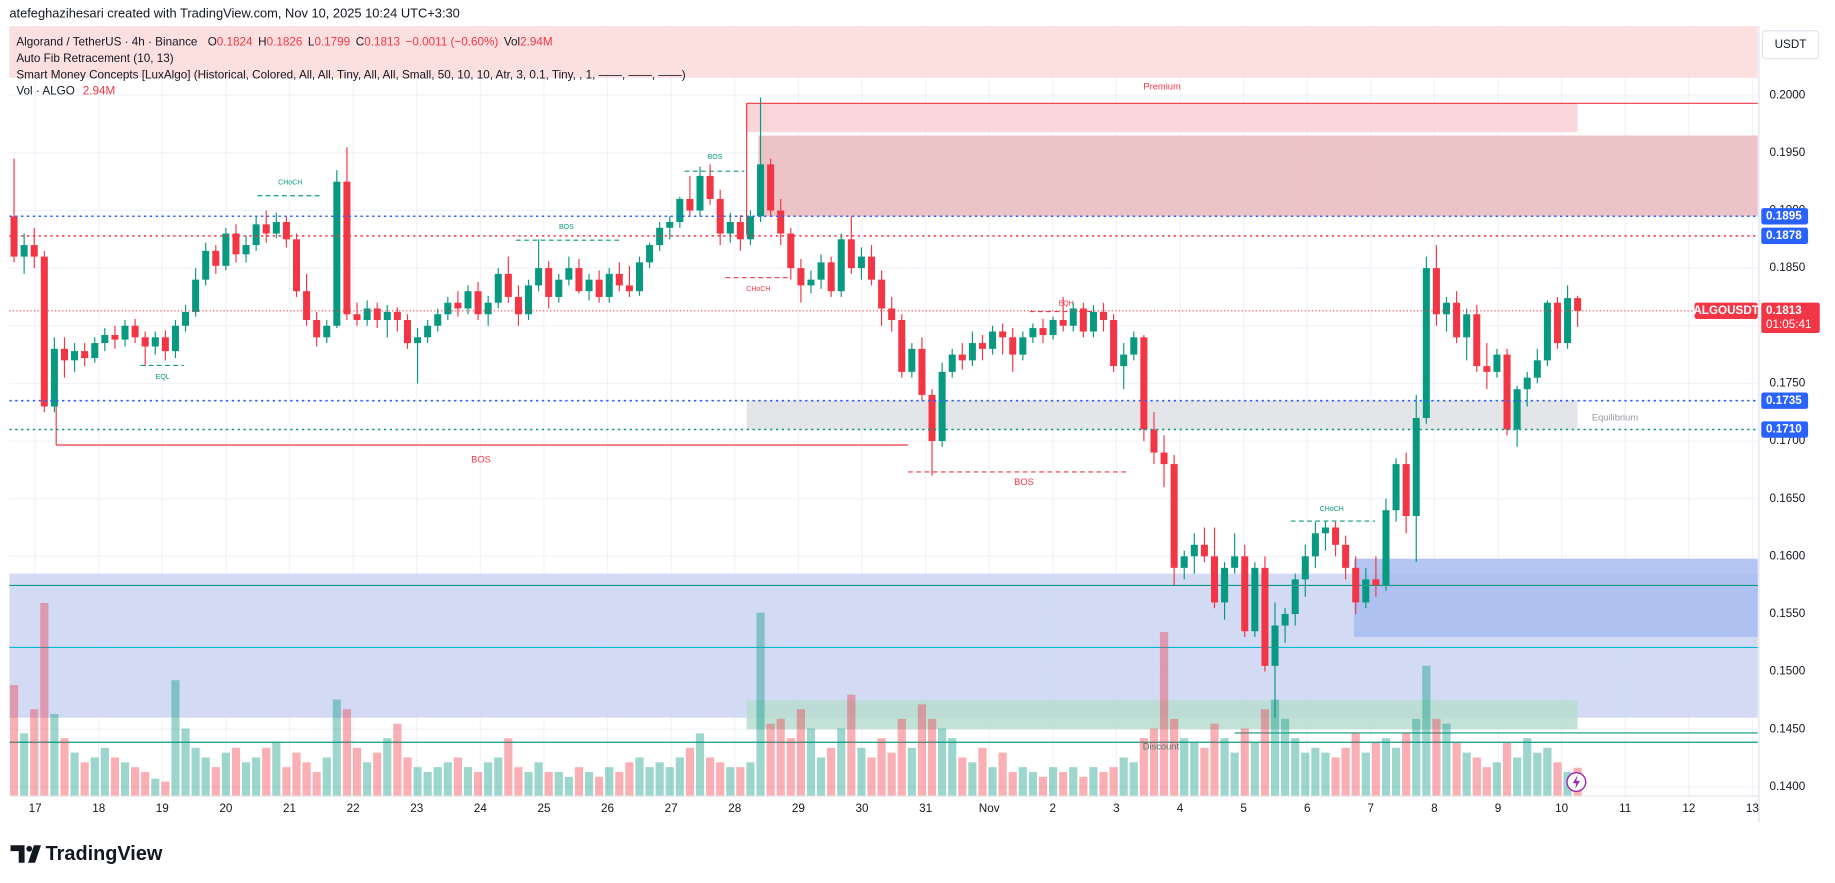 The image size is (1835, 883). What do you see at coordinates (94, 58) in the screenshot?
I see `indicator: Auto Fib Retracement (10, 13)` at bounding box center [94, 58].